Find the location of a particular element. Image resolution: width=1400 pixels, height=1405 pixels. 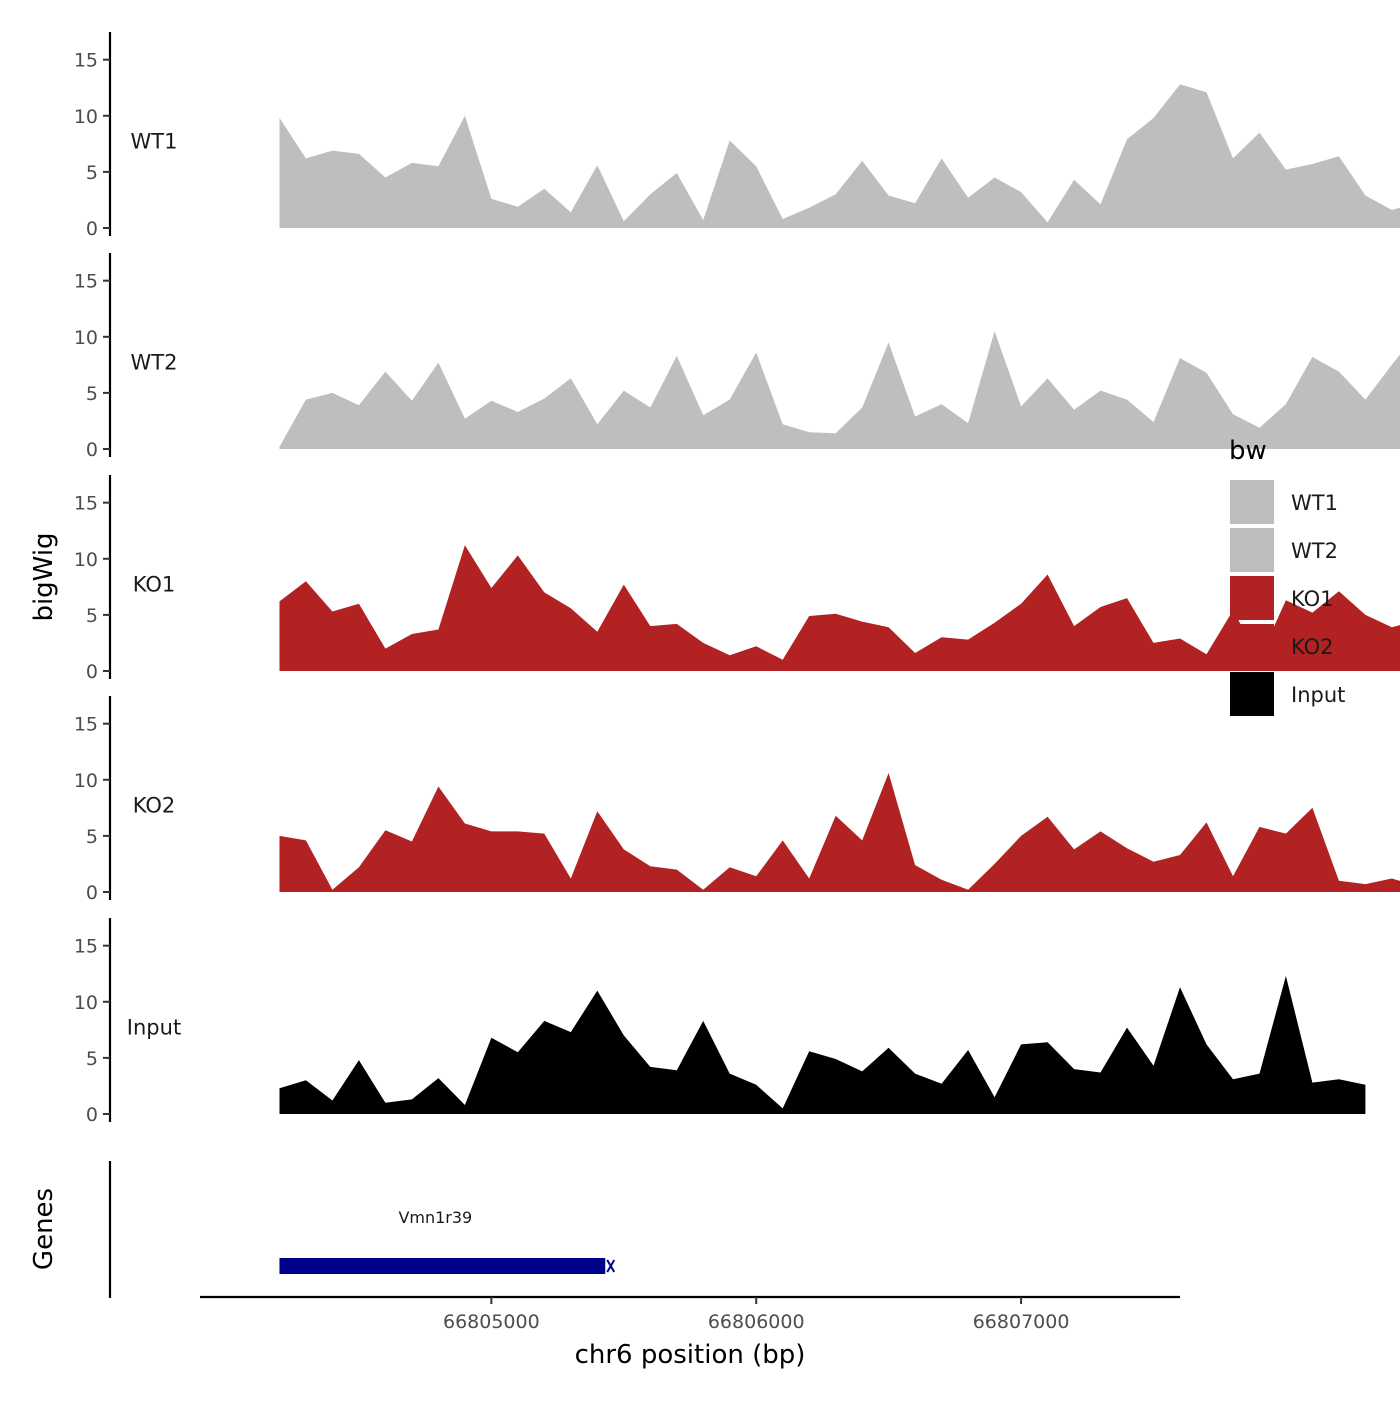

track-label: WT1 is located at coordinates (154, 142).